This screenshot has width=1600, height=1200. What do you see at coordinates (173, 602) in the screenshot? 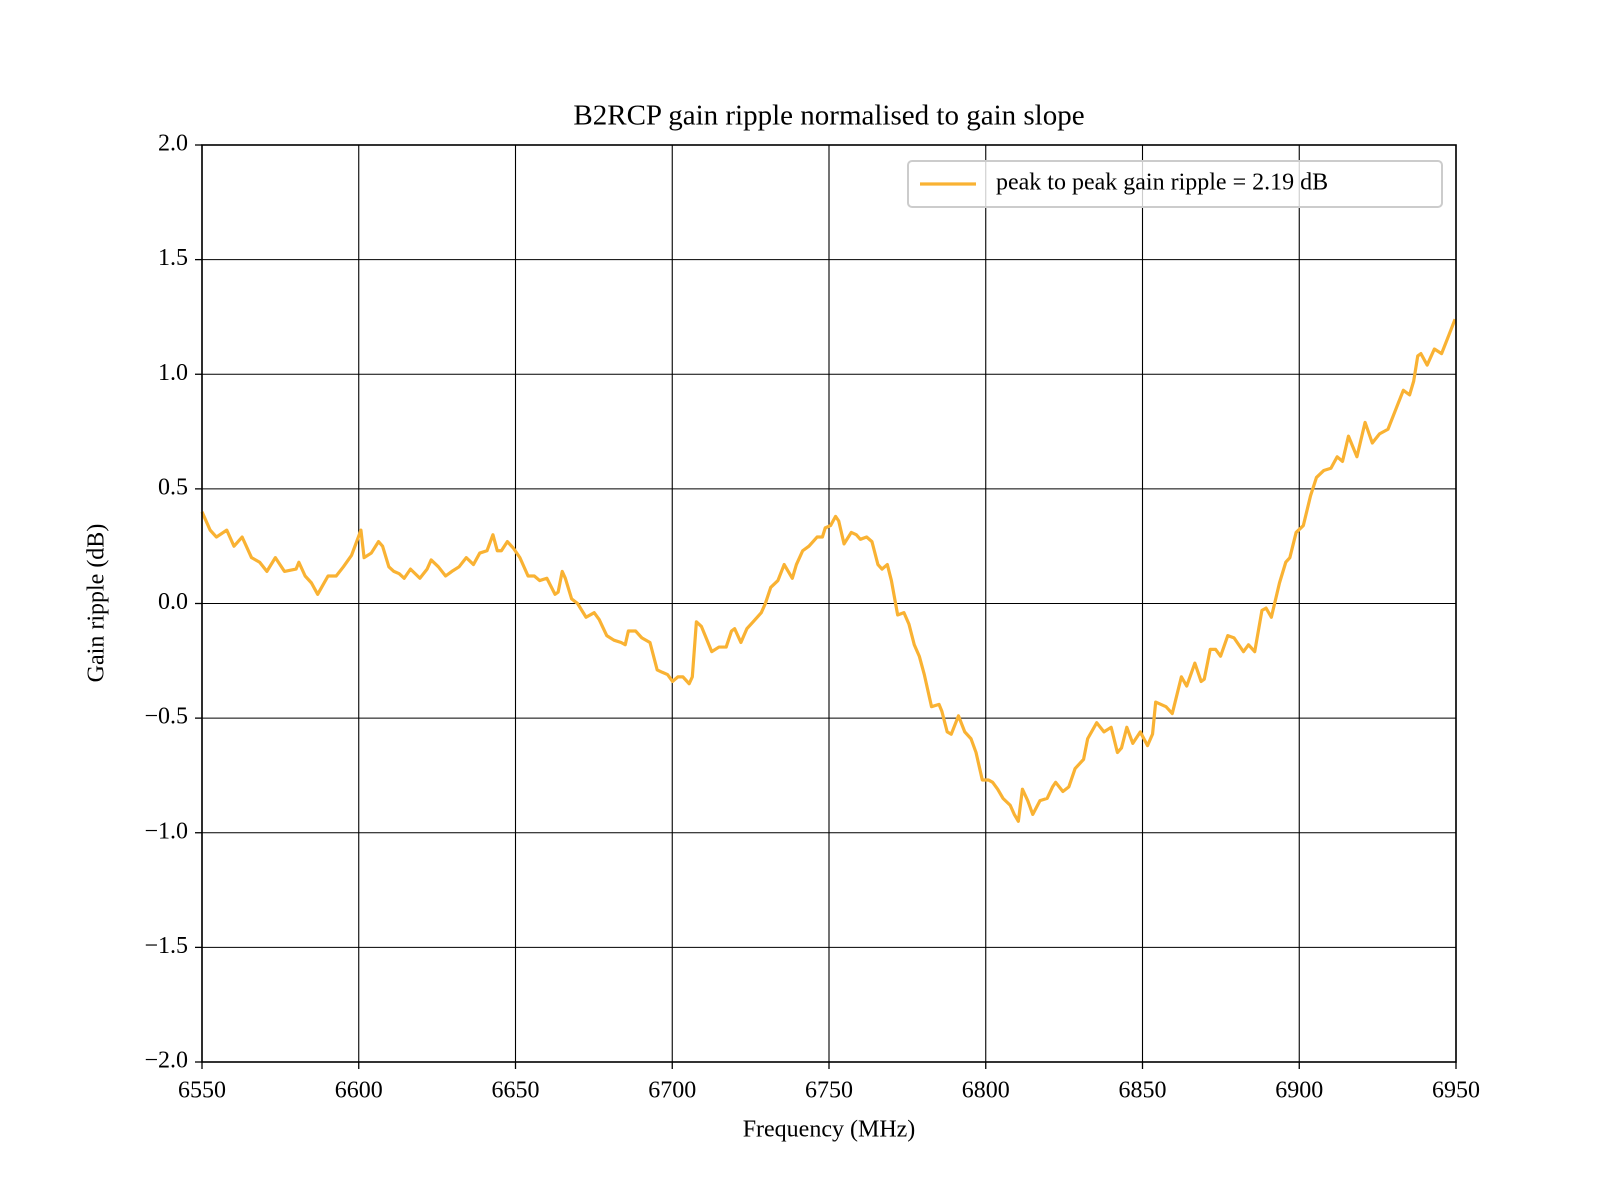
I see `y-tick-label: 0.0` at bounding box center [173, 602].